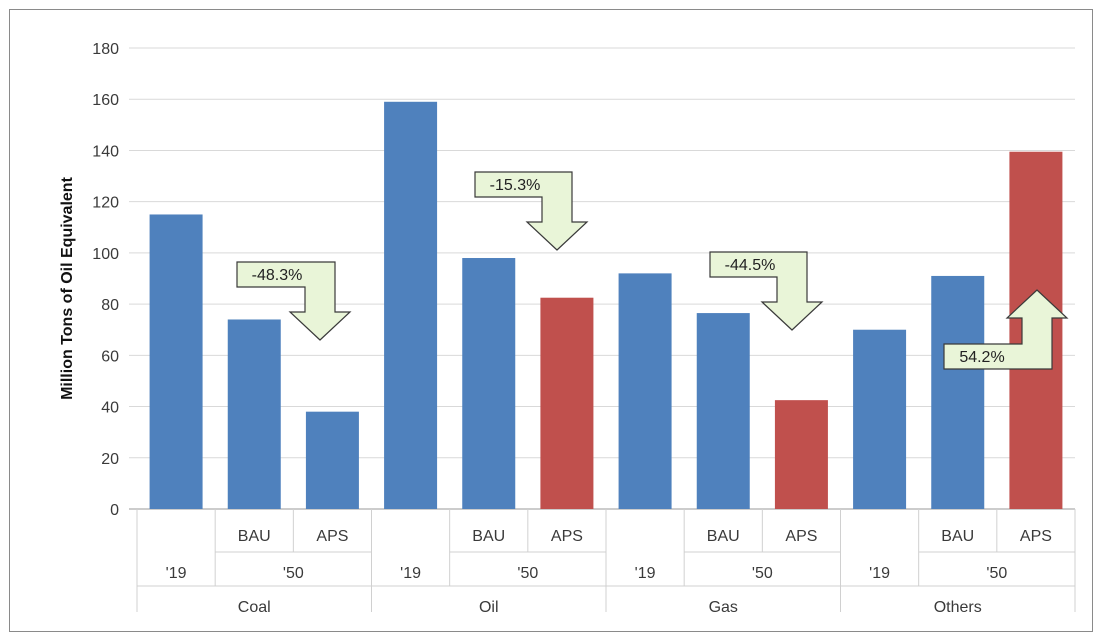 The height and width of the screenshot is (641, 1102). What do you see at coordinates (176, 361) in the screenshot?
I see `bar-coal-base` at bounding box center [176, 361].